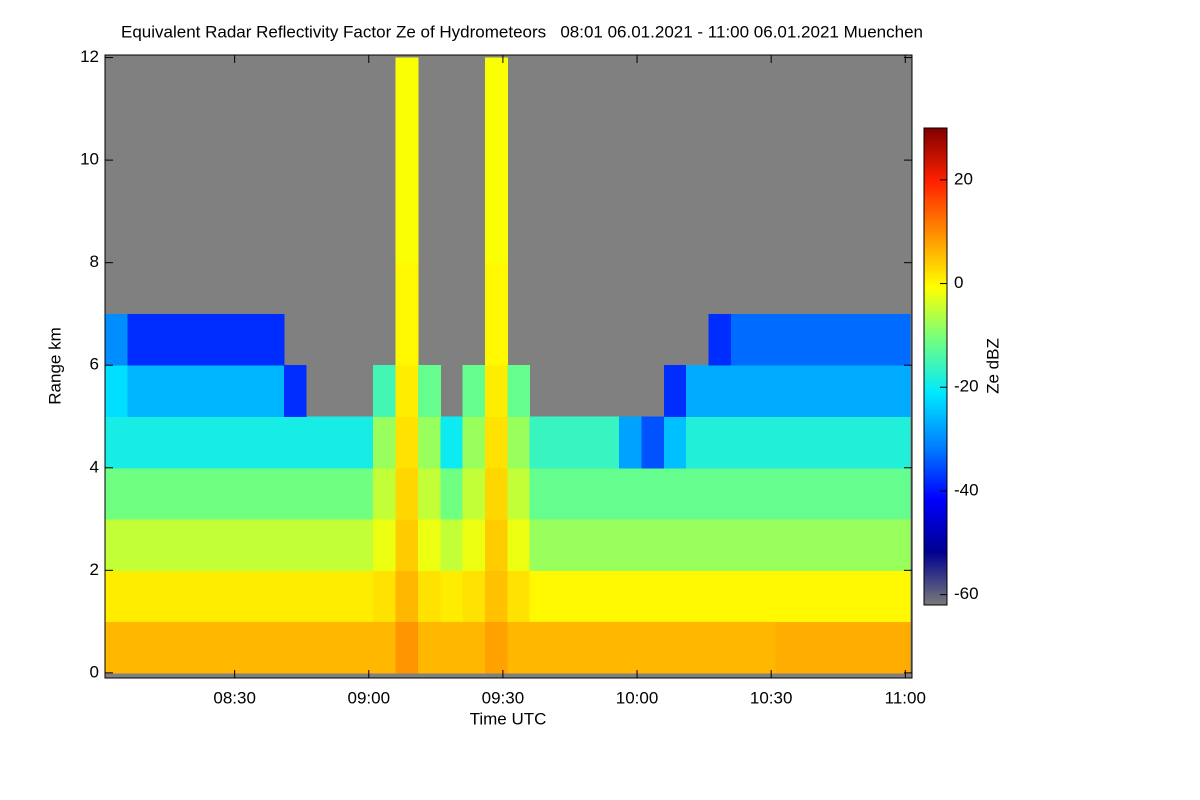 The image size is (1200, 800). Describe the element at coordinates (89, 159) in the screenshot. I see `y-tick-label: 10` at that location.